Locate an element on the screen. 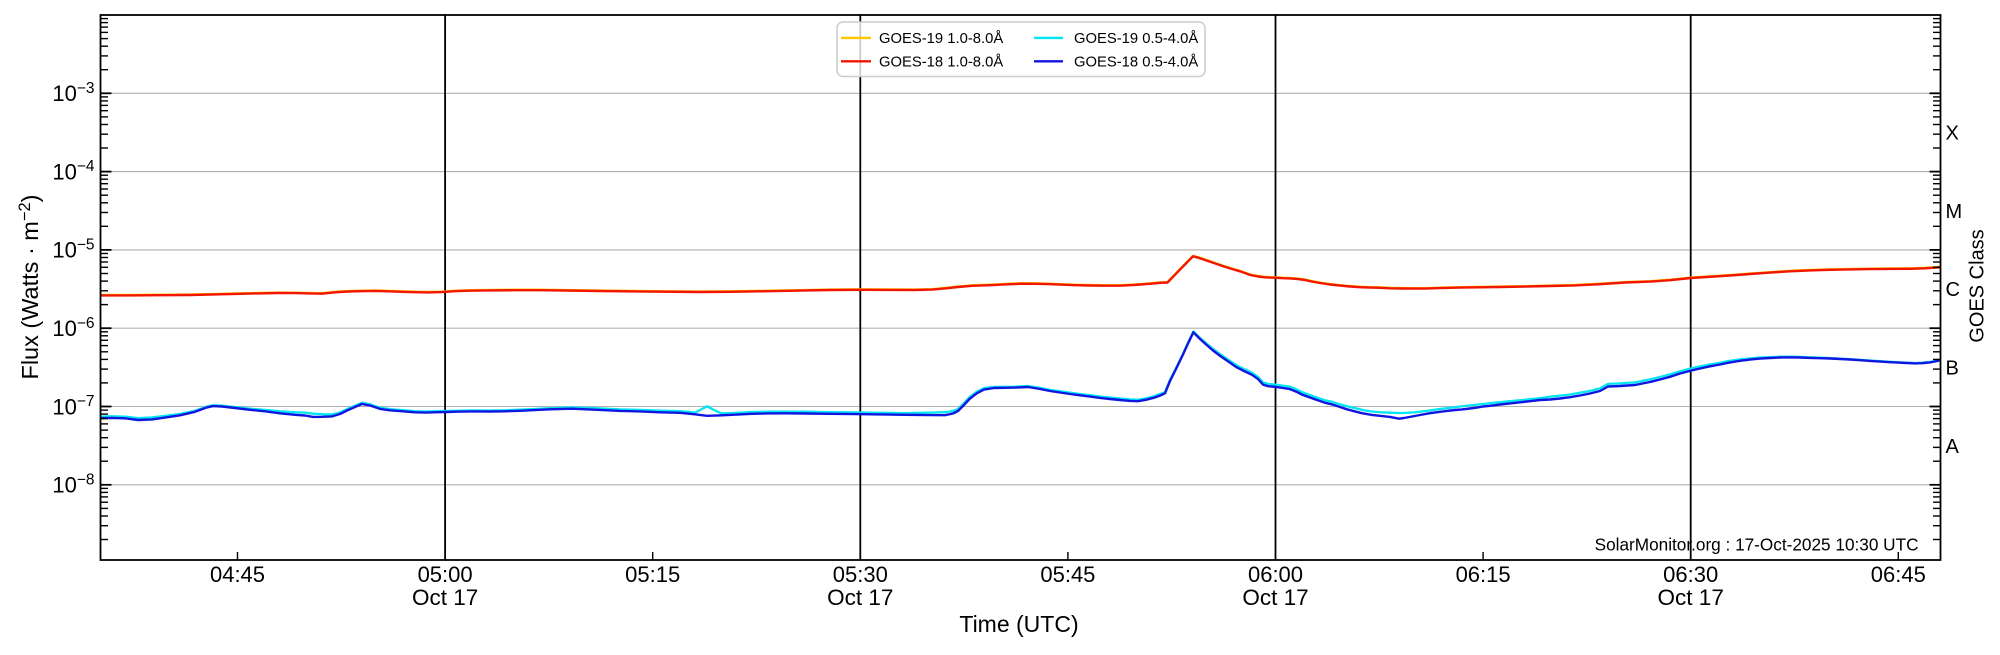  svg-text: 06:15 is located at coordinates (1483, 574).